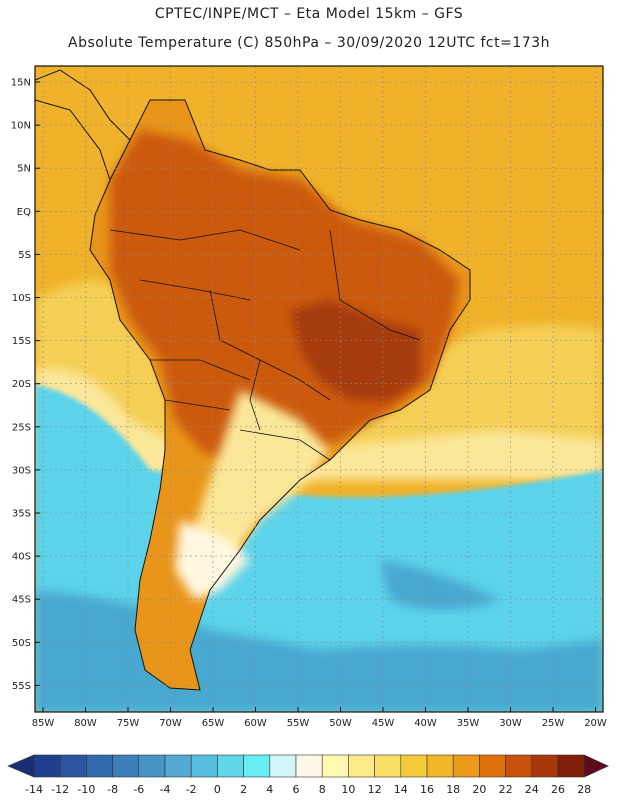  Describe the element at coordinates (260, 485) in the screenshot. I see `land-pale-zone` at that location.